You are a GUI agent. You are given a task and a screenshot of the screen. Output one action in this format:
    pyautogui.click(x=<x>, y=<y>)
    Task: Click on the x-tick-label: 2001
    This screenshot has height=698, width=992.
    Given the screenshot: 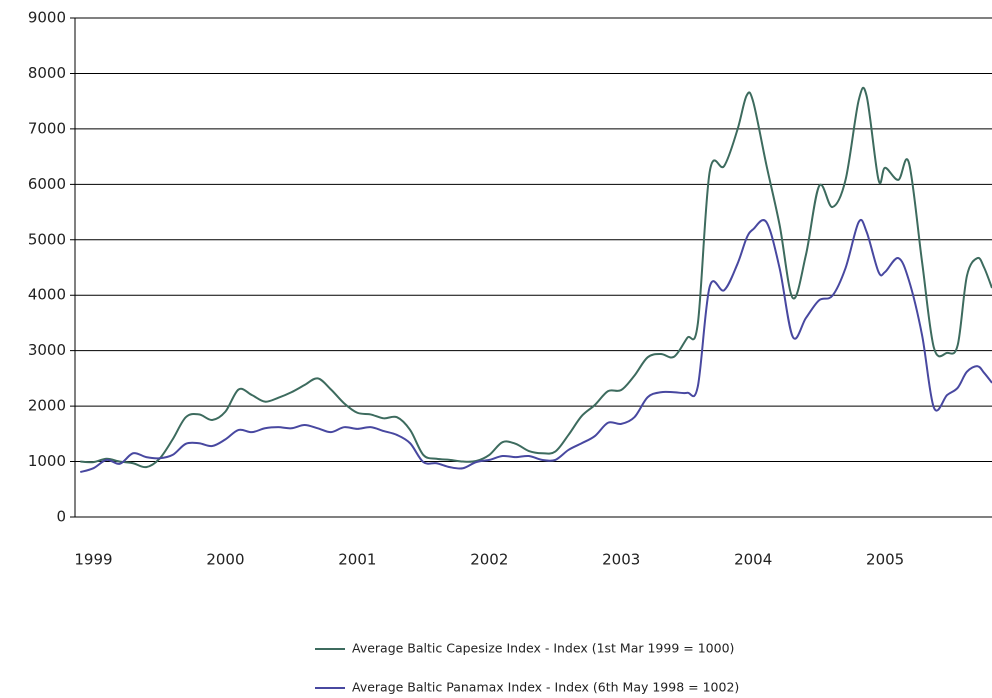 What is the action you would take?
    pyautogui.click(x=357, y=560)
    